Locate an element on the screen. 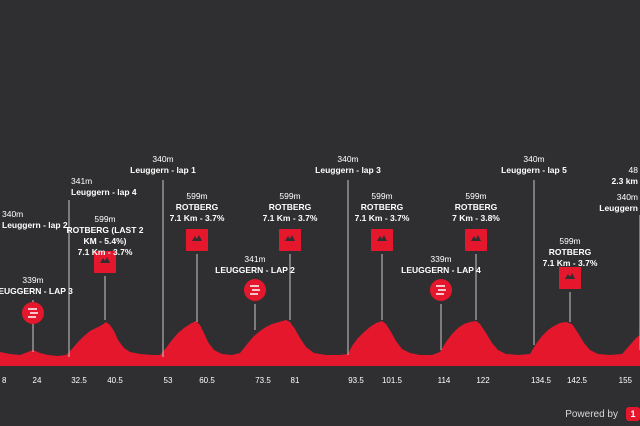  label-rotberg-5-line-1: ROTBERG is located at coordinates (476, 207).